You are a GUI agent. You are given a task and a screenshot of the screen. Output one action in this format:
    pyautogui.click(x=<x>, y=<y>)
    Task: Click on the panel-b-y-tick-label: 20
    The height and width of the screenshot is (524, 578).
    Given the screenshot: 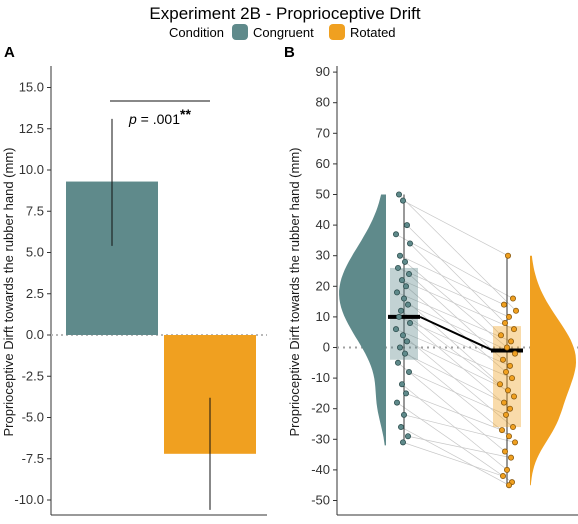 What is the action you would take?
    pyautogui.click(x=323, y=285)
    